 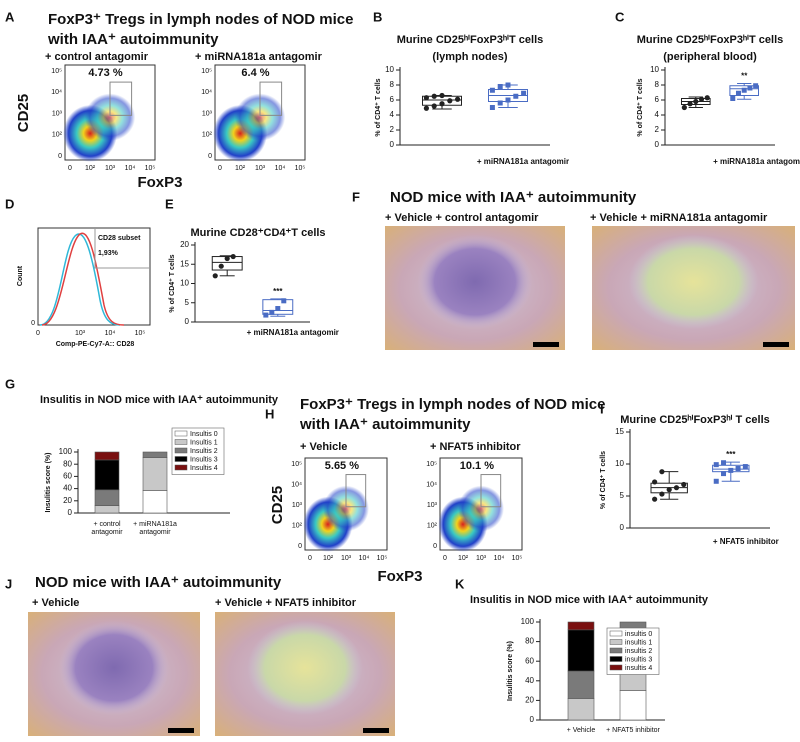 What do you see at coordinates (204, 451) in the screenshot?
I see `legend-label: Insultis 2` at bounding box center [204, 451].